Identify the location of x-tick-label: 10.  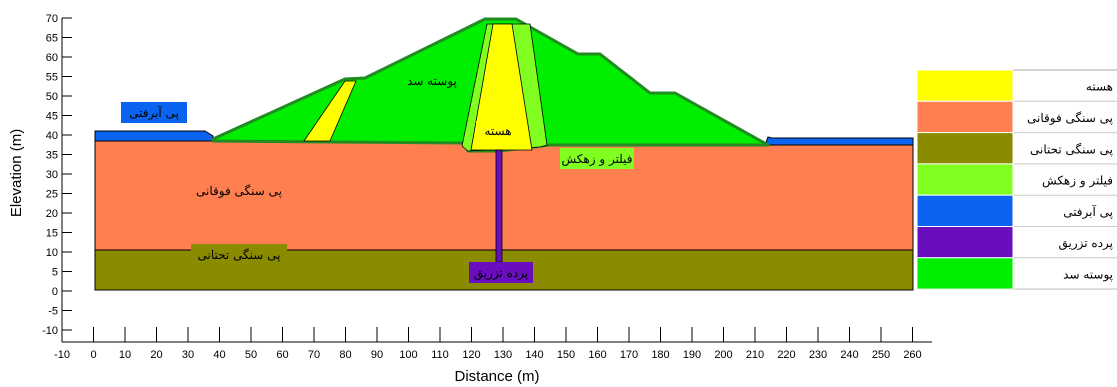
(125, 355).